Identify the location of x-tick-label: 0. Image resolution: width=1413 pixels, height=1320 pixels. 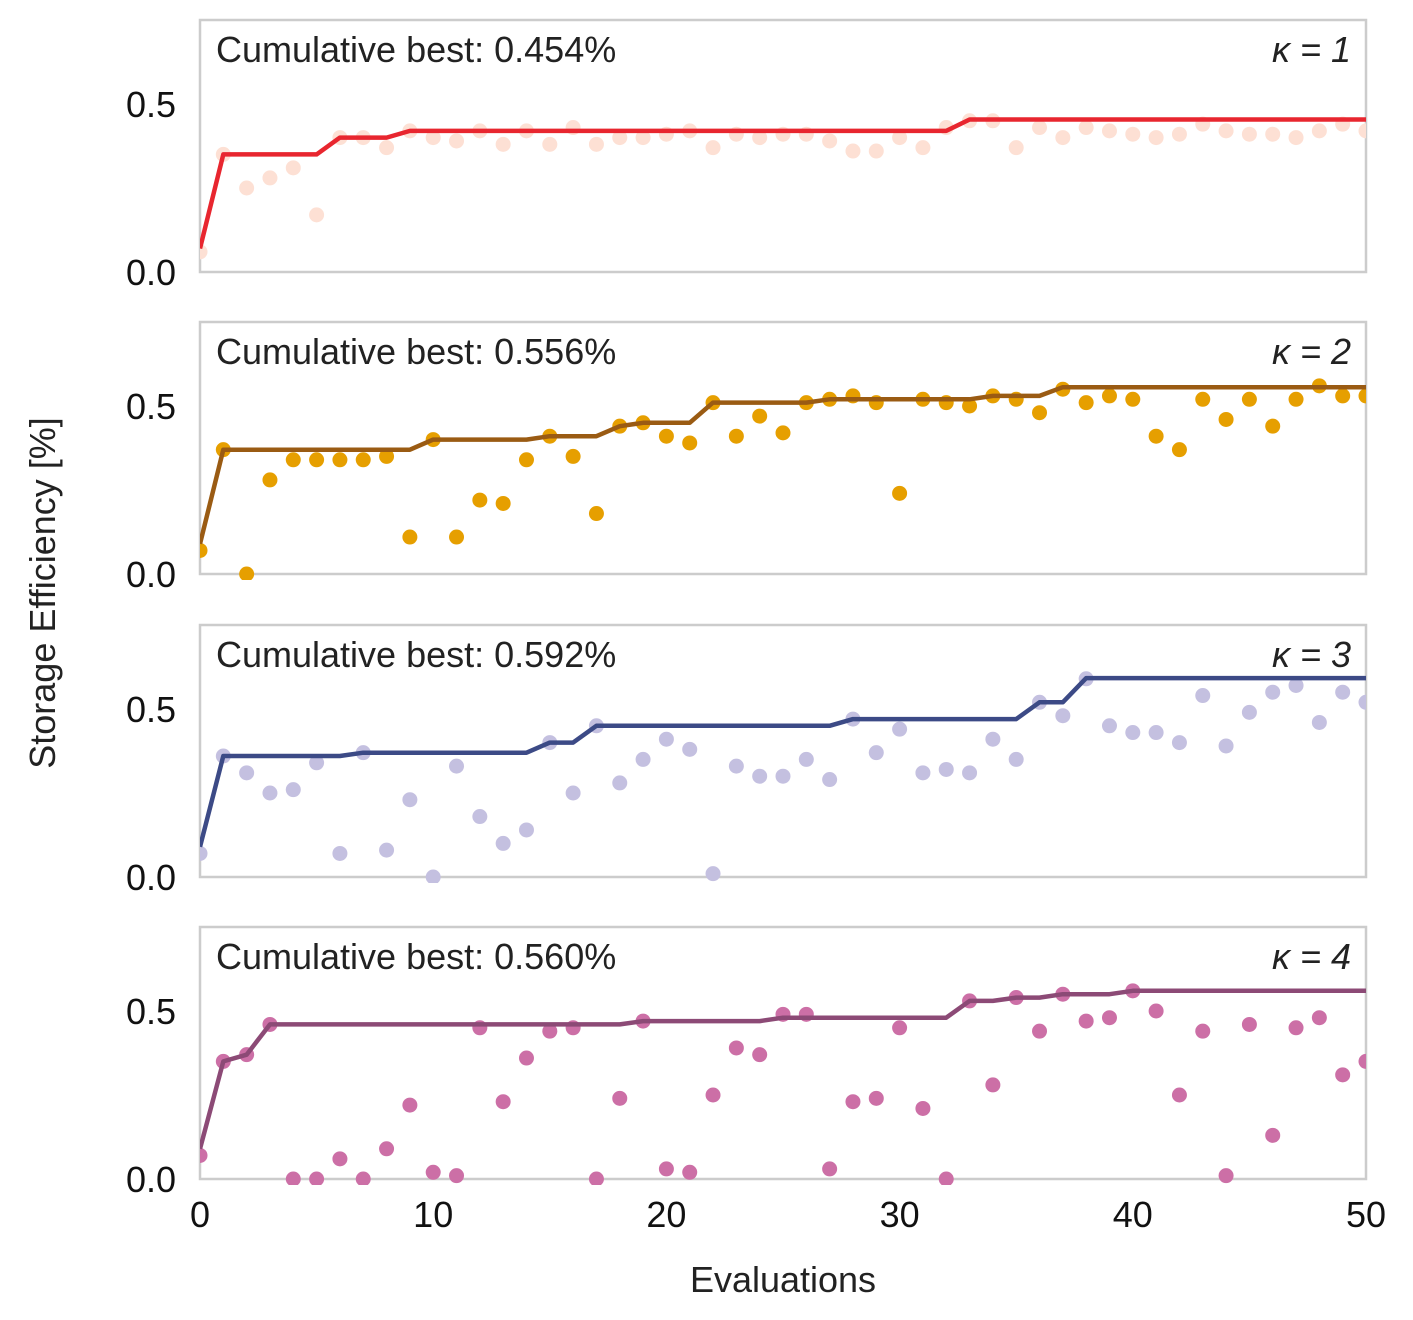
(200, 1214).